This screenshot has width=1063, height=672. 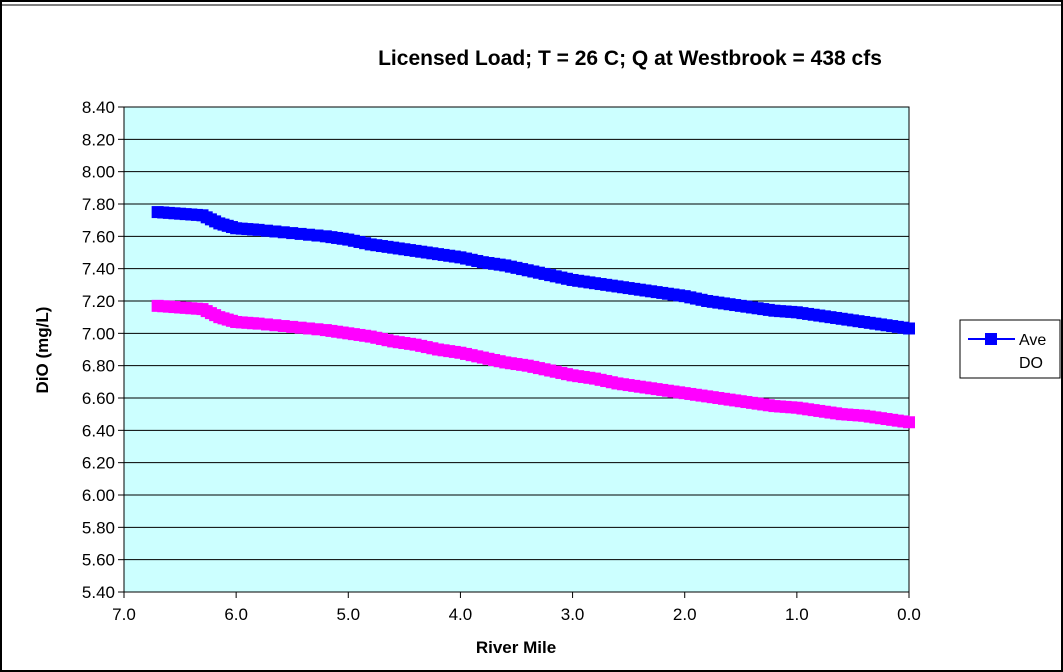 I want to click on y-tick-label: 8.40, so click(x=98, y=107).